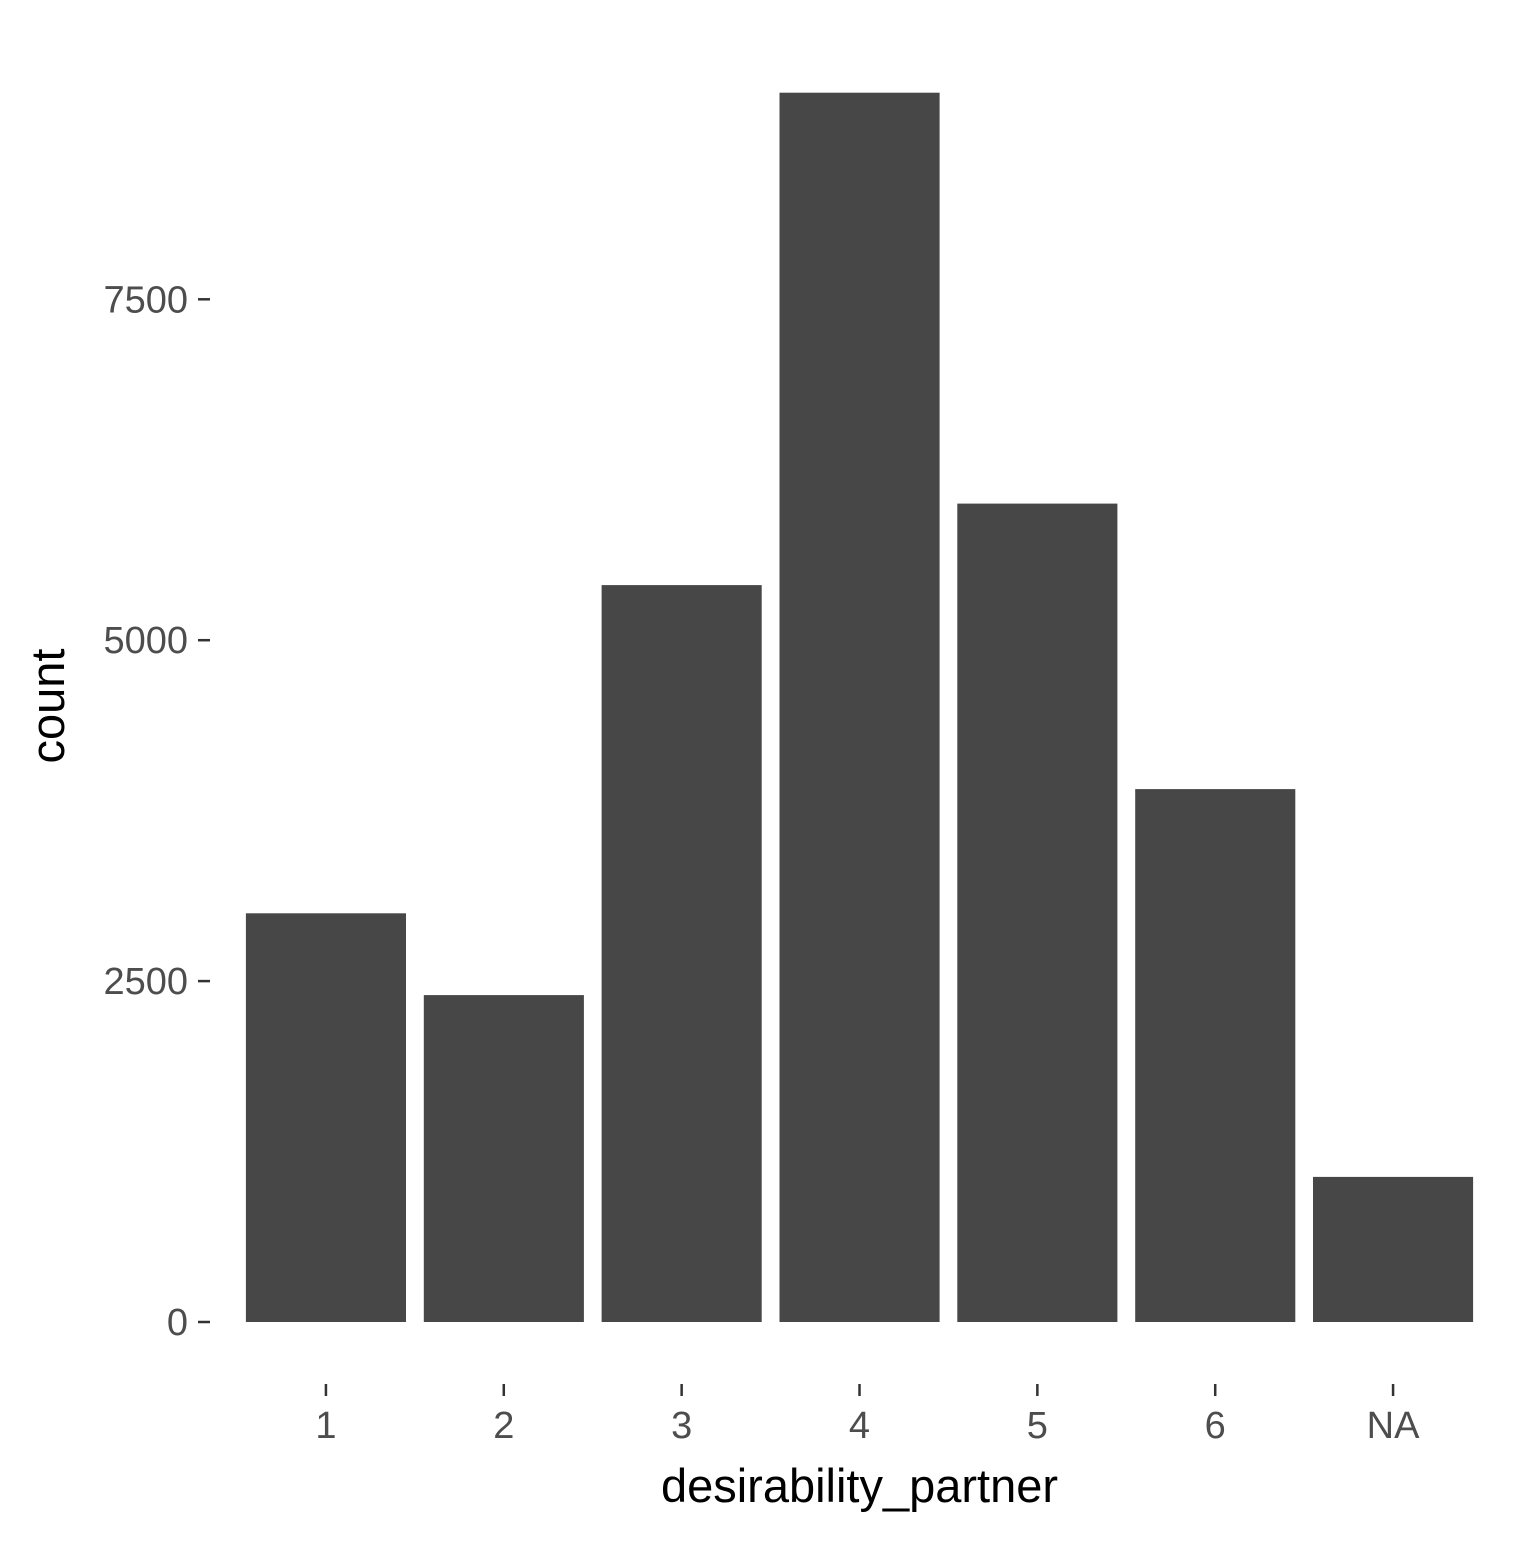  Describe the element at coordinates (859, 1485) in the screenshot. I see `x-axis-title: desirability_partner` at that location.